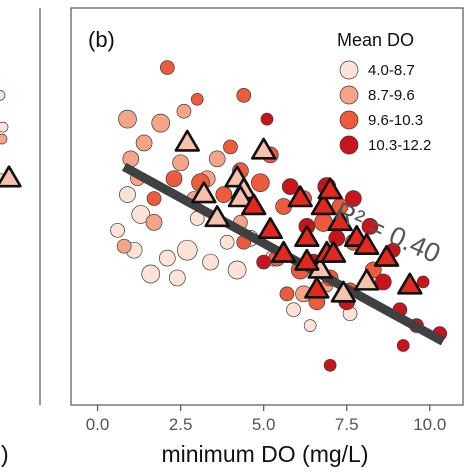 The height and width of the screenshot is (474, 474). Describe the element at coordinates (264, 424) in the screenshot. I see `x-tick-label: 5.0` at that location.